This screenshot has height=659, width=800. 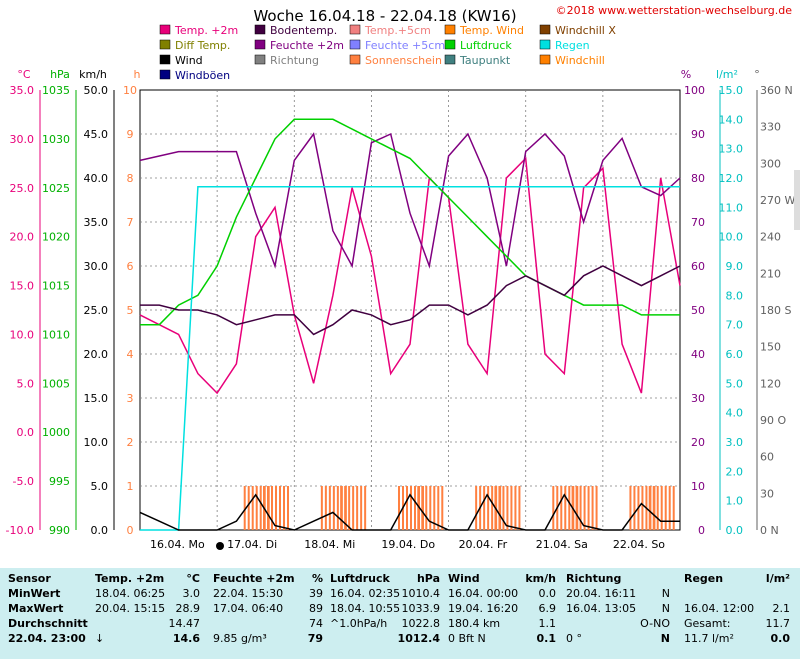 What do you see at coordinates (22, 90) in the screenshot?
I see `temp-tick: 35.0` at bounding box center [22, 90].